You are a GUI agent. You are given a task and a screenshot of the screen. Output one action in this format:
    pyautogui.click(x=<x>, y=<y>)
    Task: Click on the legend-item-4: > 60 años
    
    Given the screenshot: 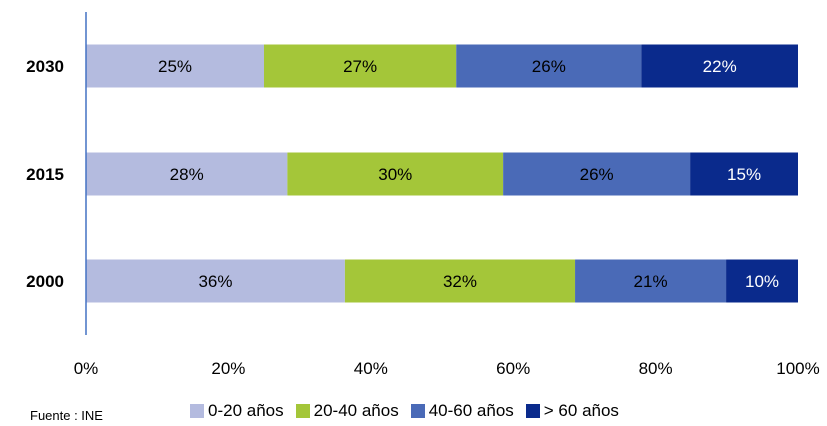 What is the action you would take?
    pyautogui.click(x=572, y=411)
    